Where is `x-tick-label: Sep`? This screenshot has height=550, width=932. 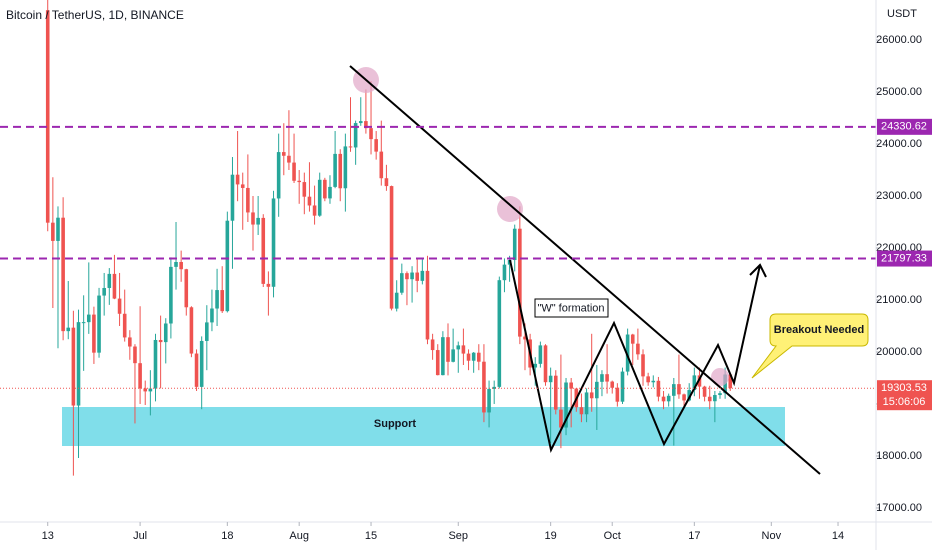 x-tick-label: Sep is located at coordinates (458, 536).